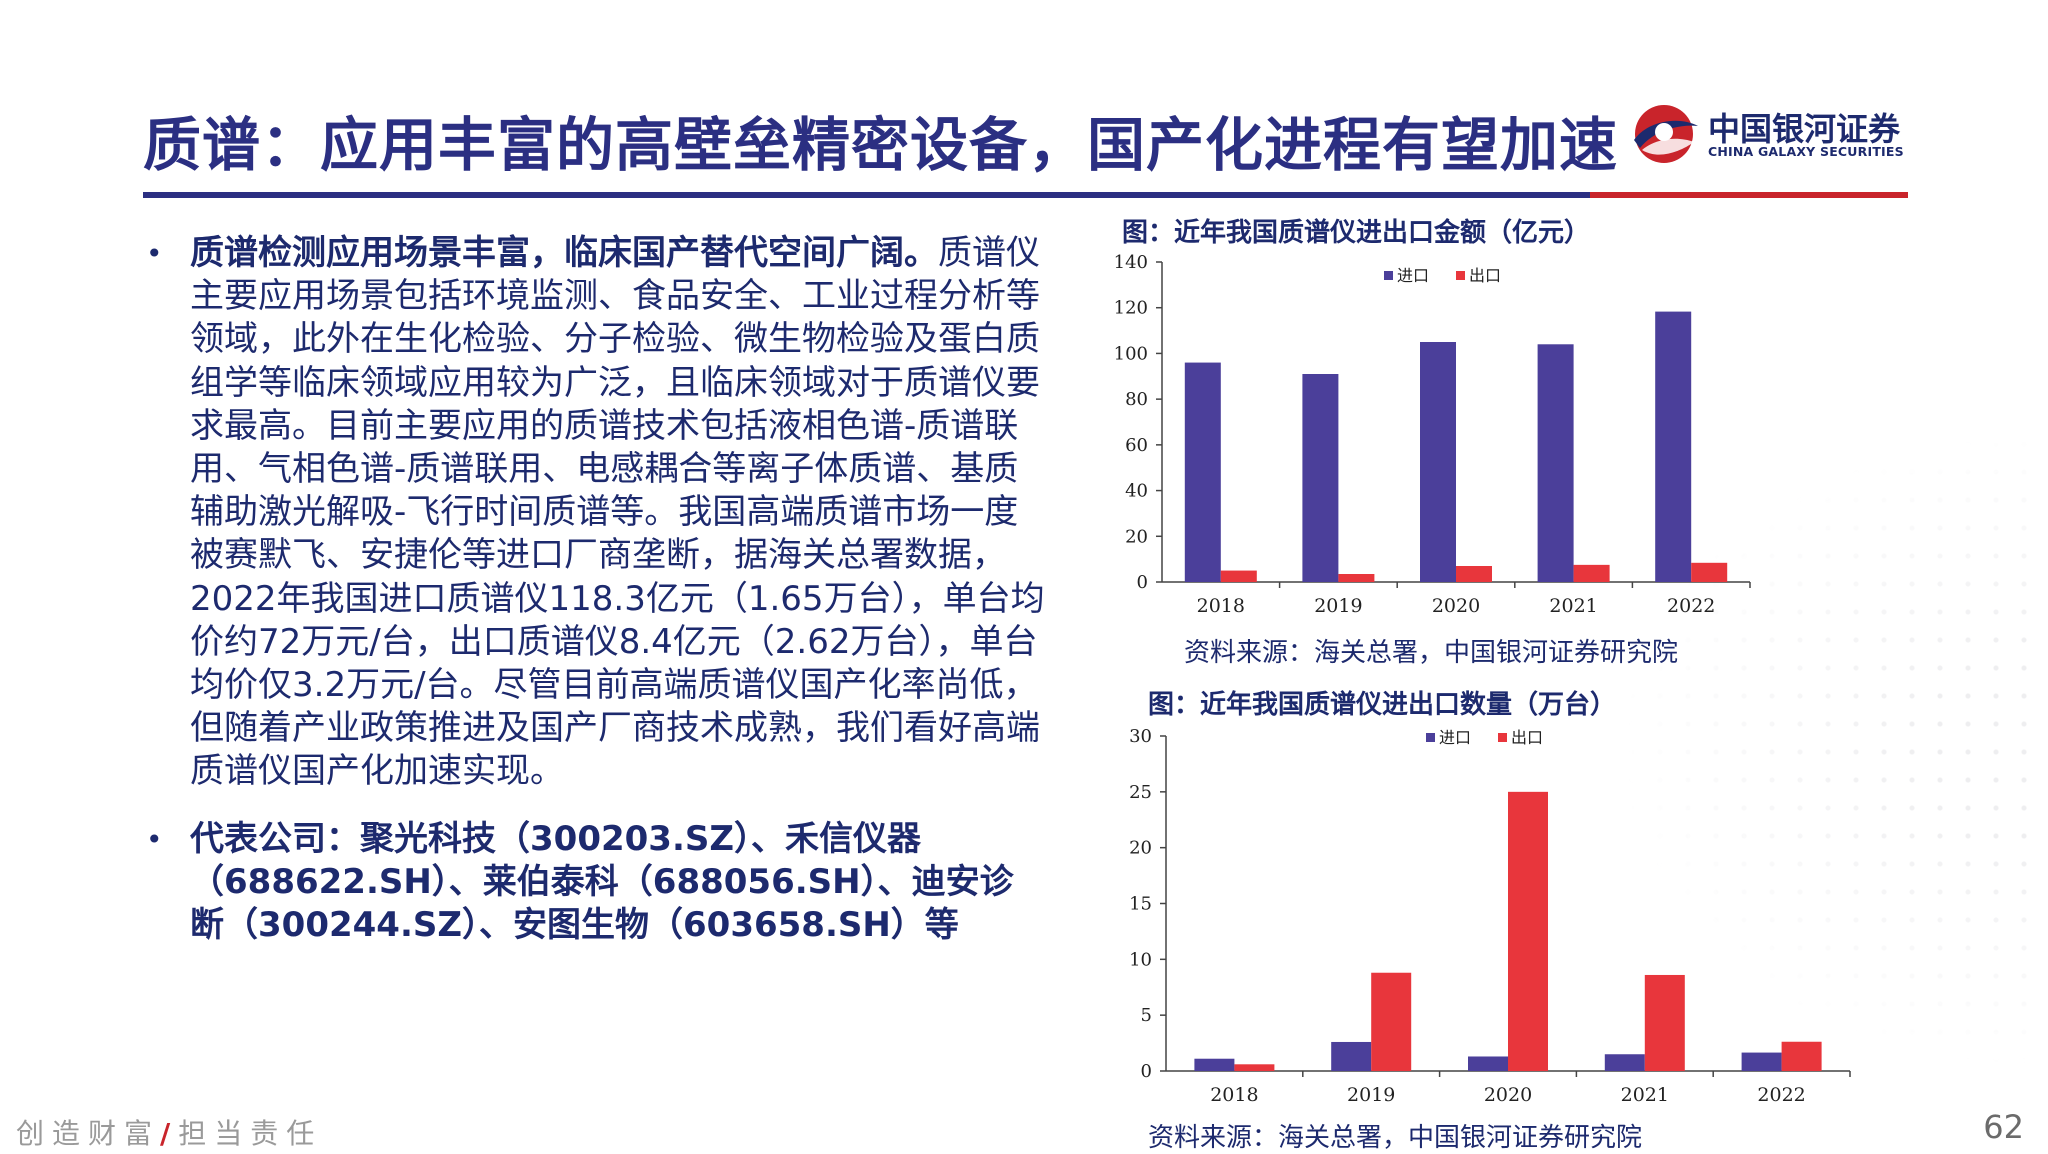 The height and width of the screenshot is (1154, 2048). I want to click on y-tick-label: 80, so click(1136, 399).